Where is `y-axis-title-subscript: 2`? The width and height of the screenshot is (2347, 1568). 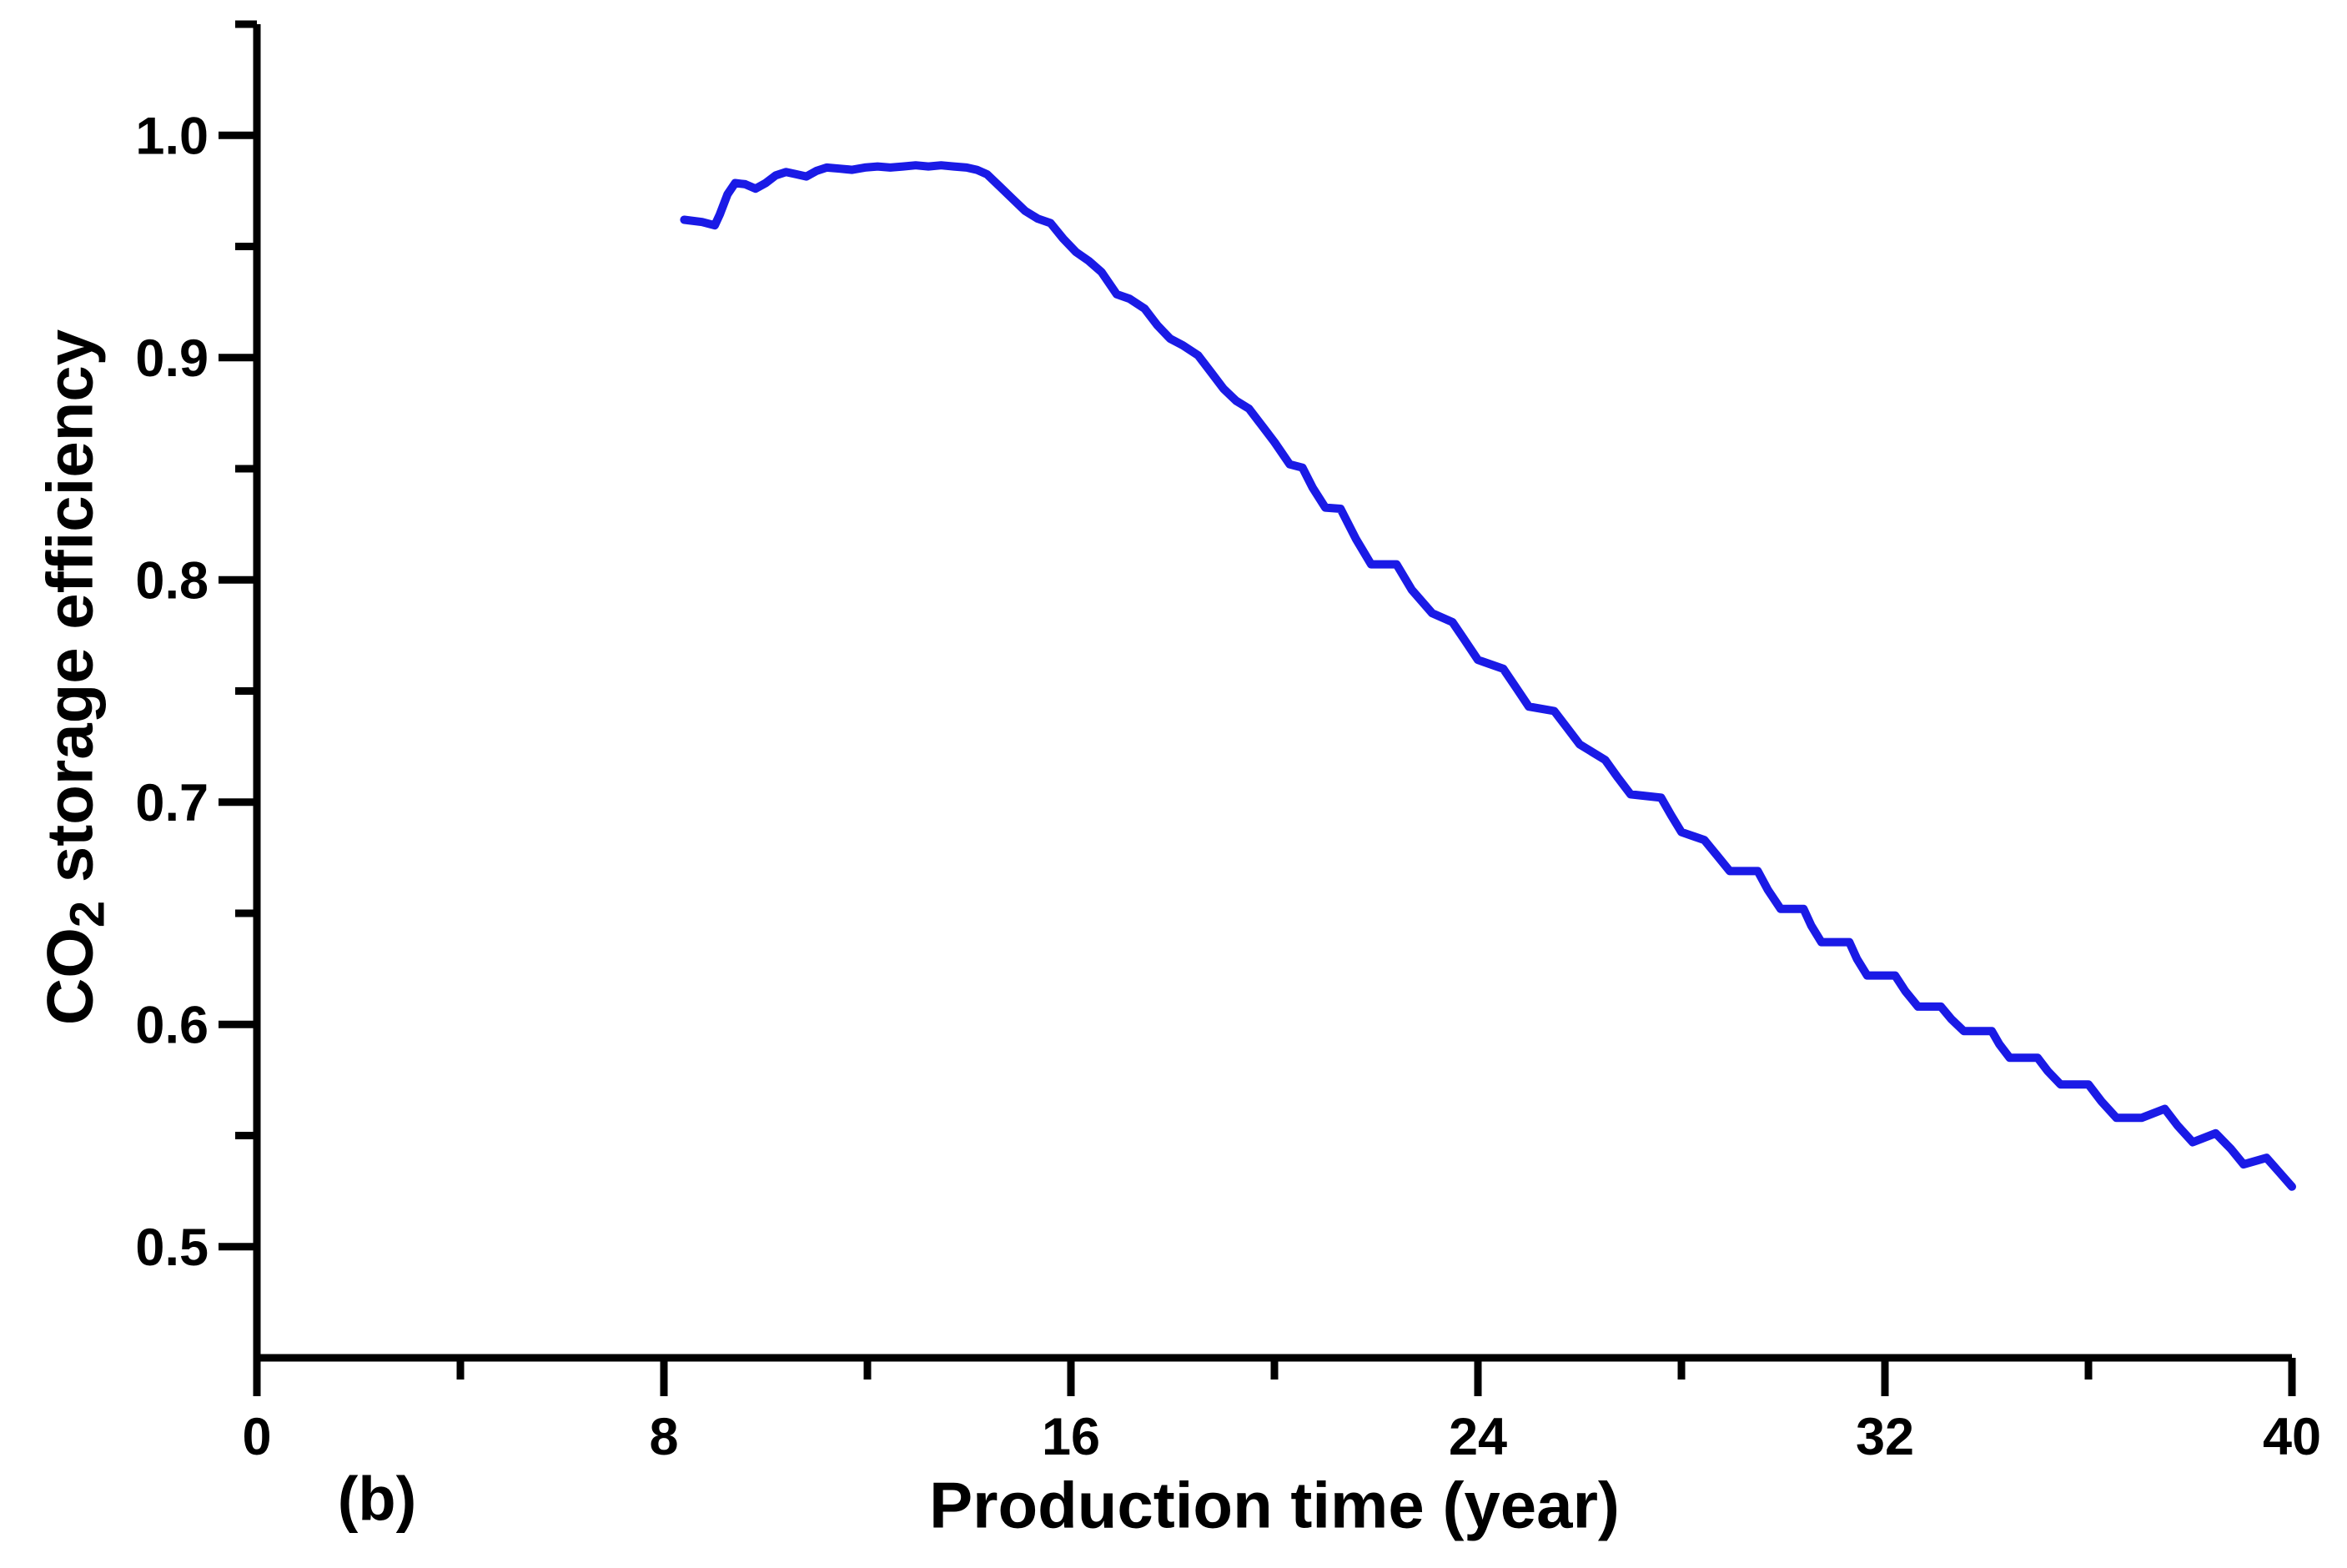 y-axis-title-subscript: 2 is located at coordinates (87, 914).